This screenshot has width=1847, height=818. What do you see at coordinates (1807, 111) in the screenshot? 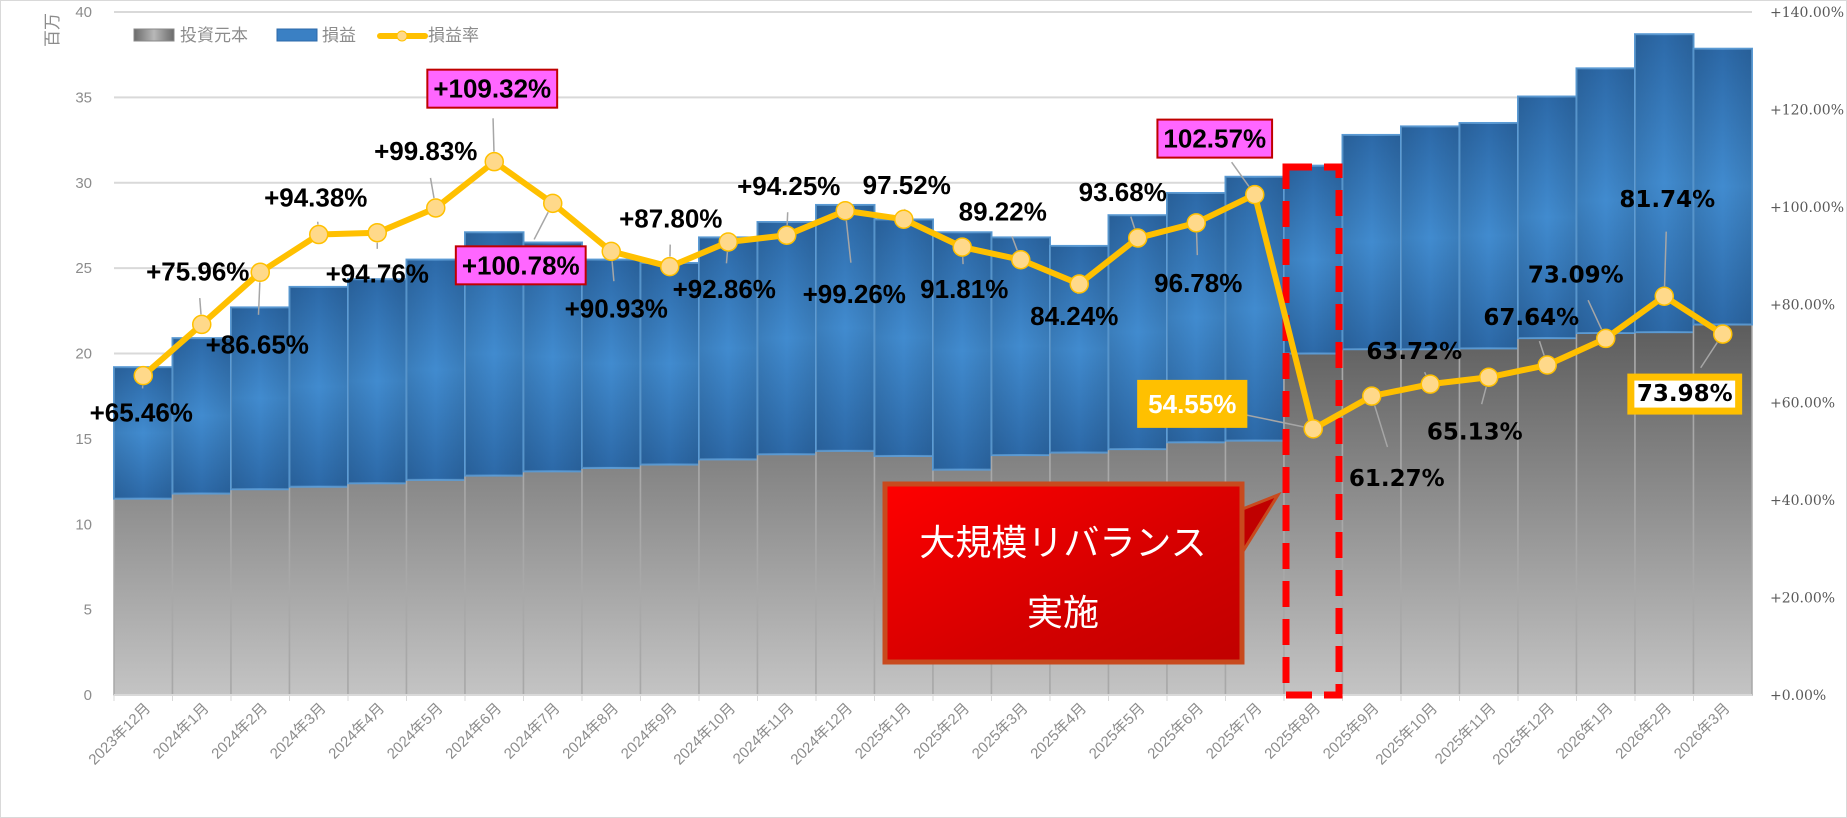
I see `y2-tick-label: +120.00%` at bounding box center [1807, 111].